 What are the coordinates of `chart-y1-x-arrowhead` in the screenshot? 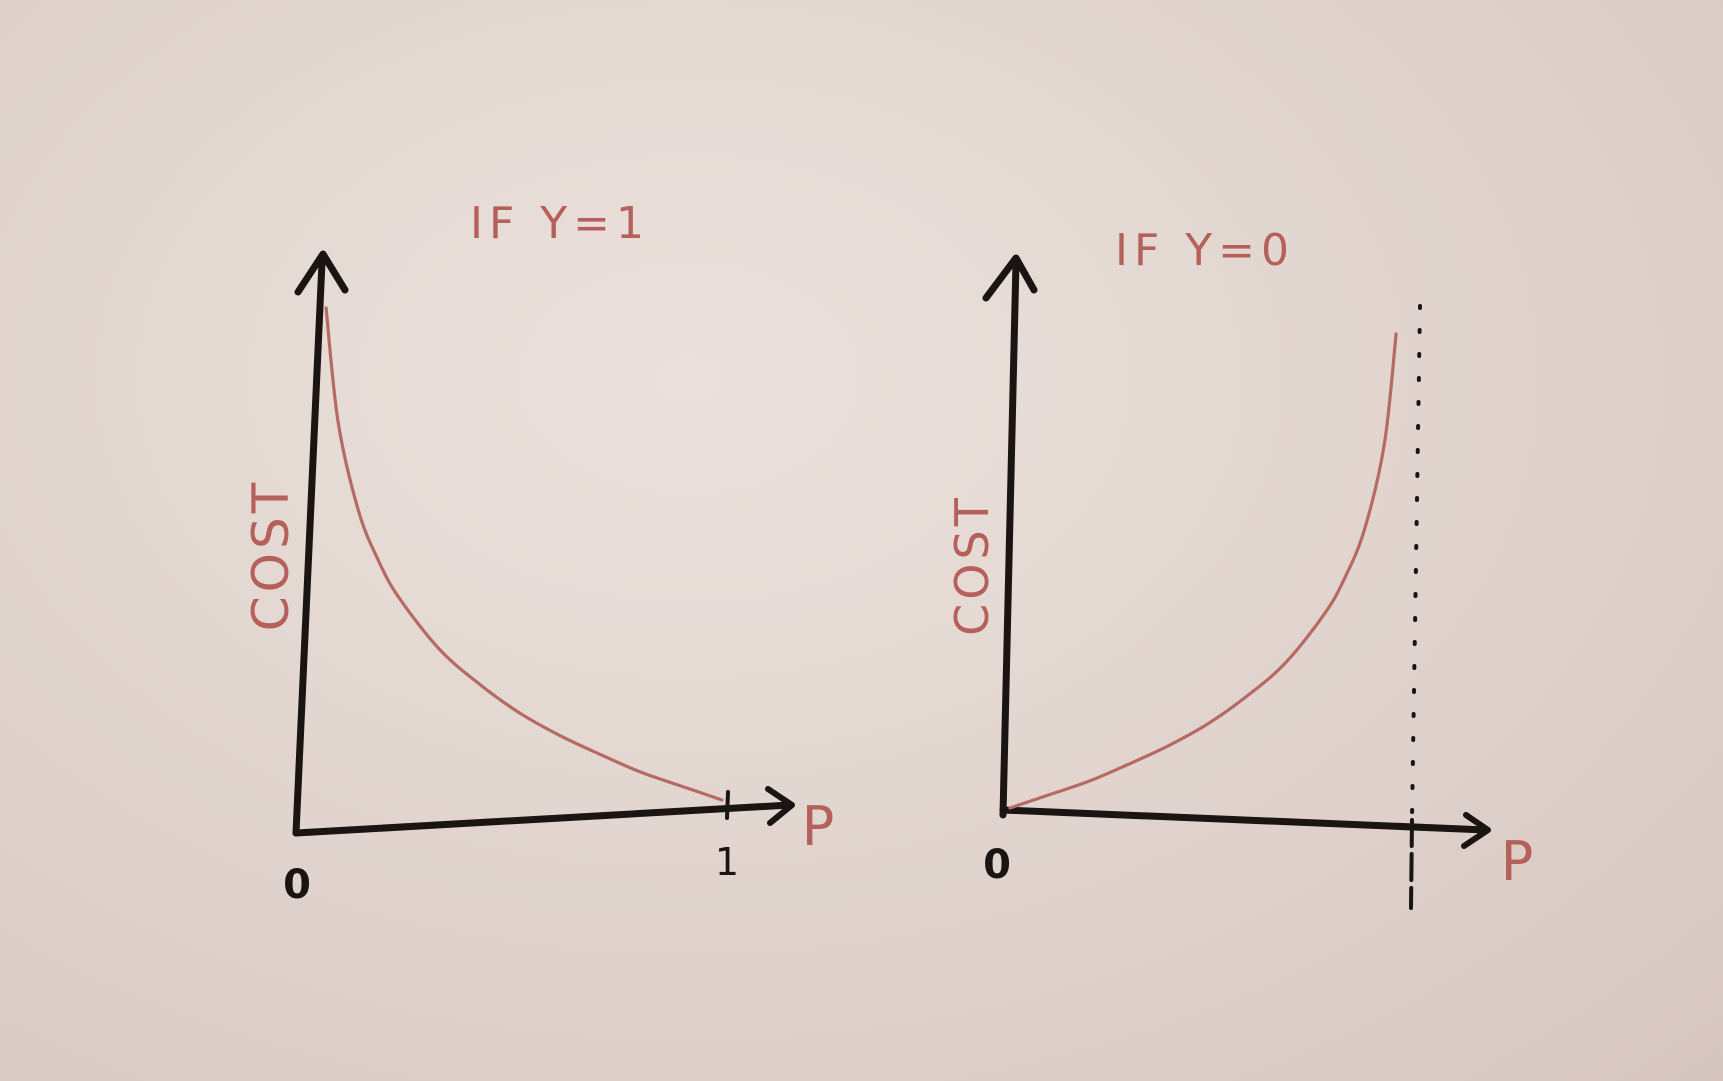 It's located at (780, 806).